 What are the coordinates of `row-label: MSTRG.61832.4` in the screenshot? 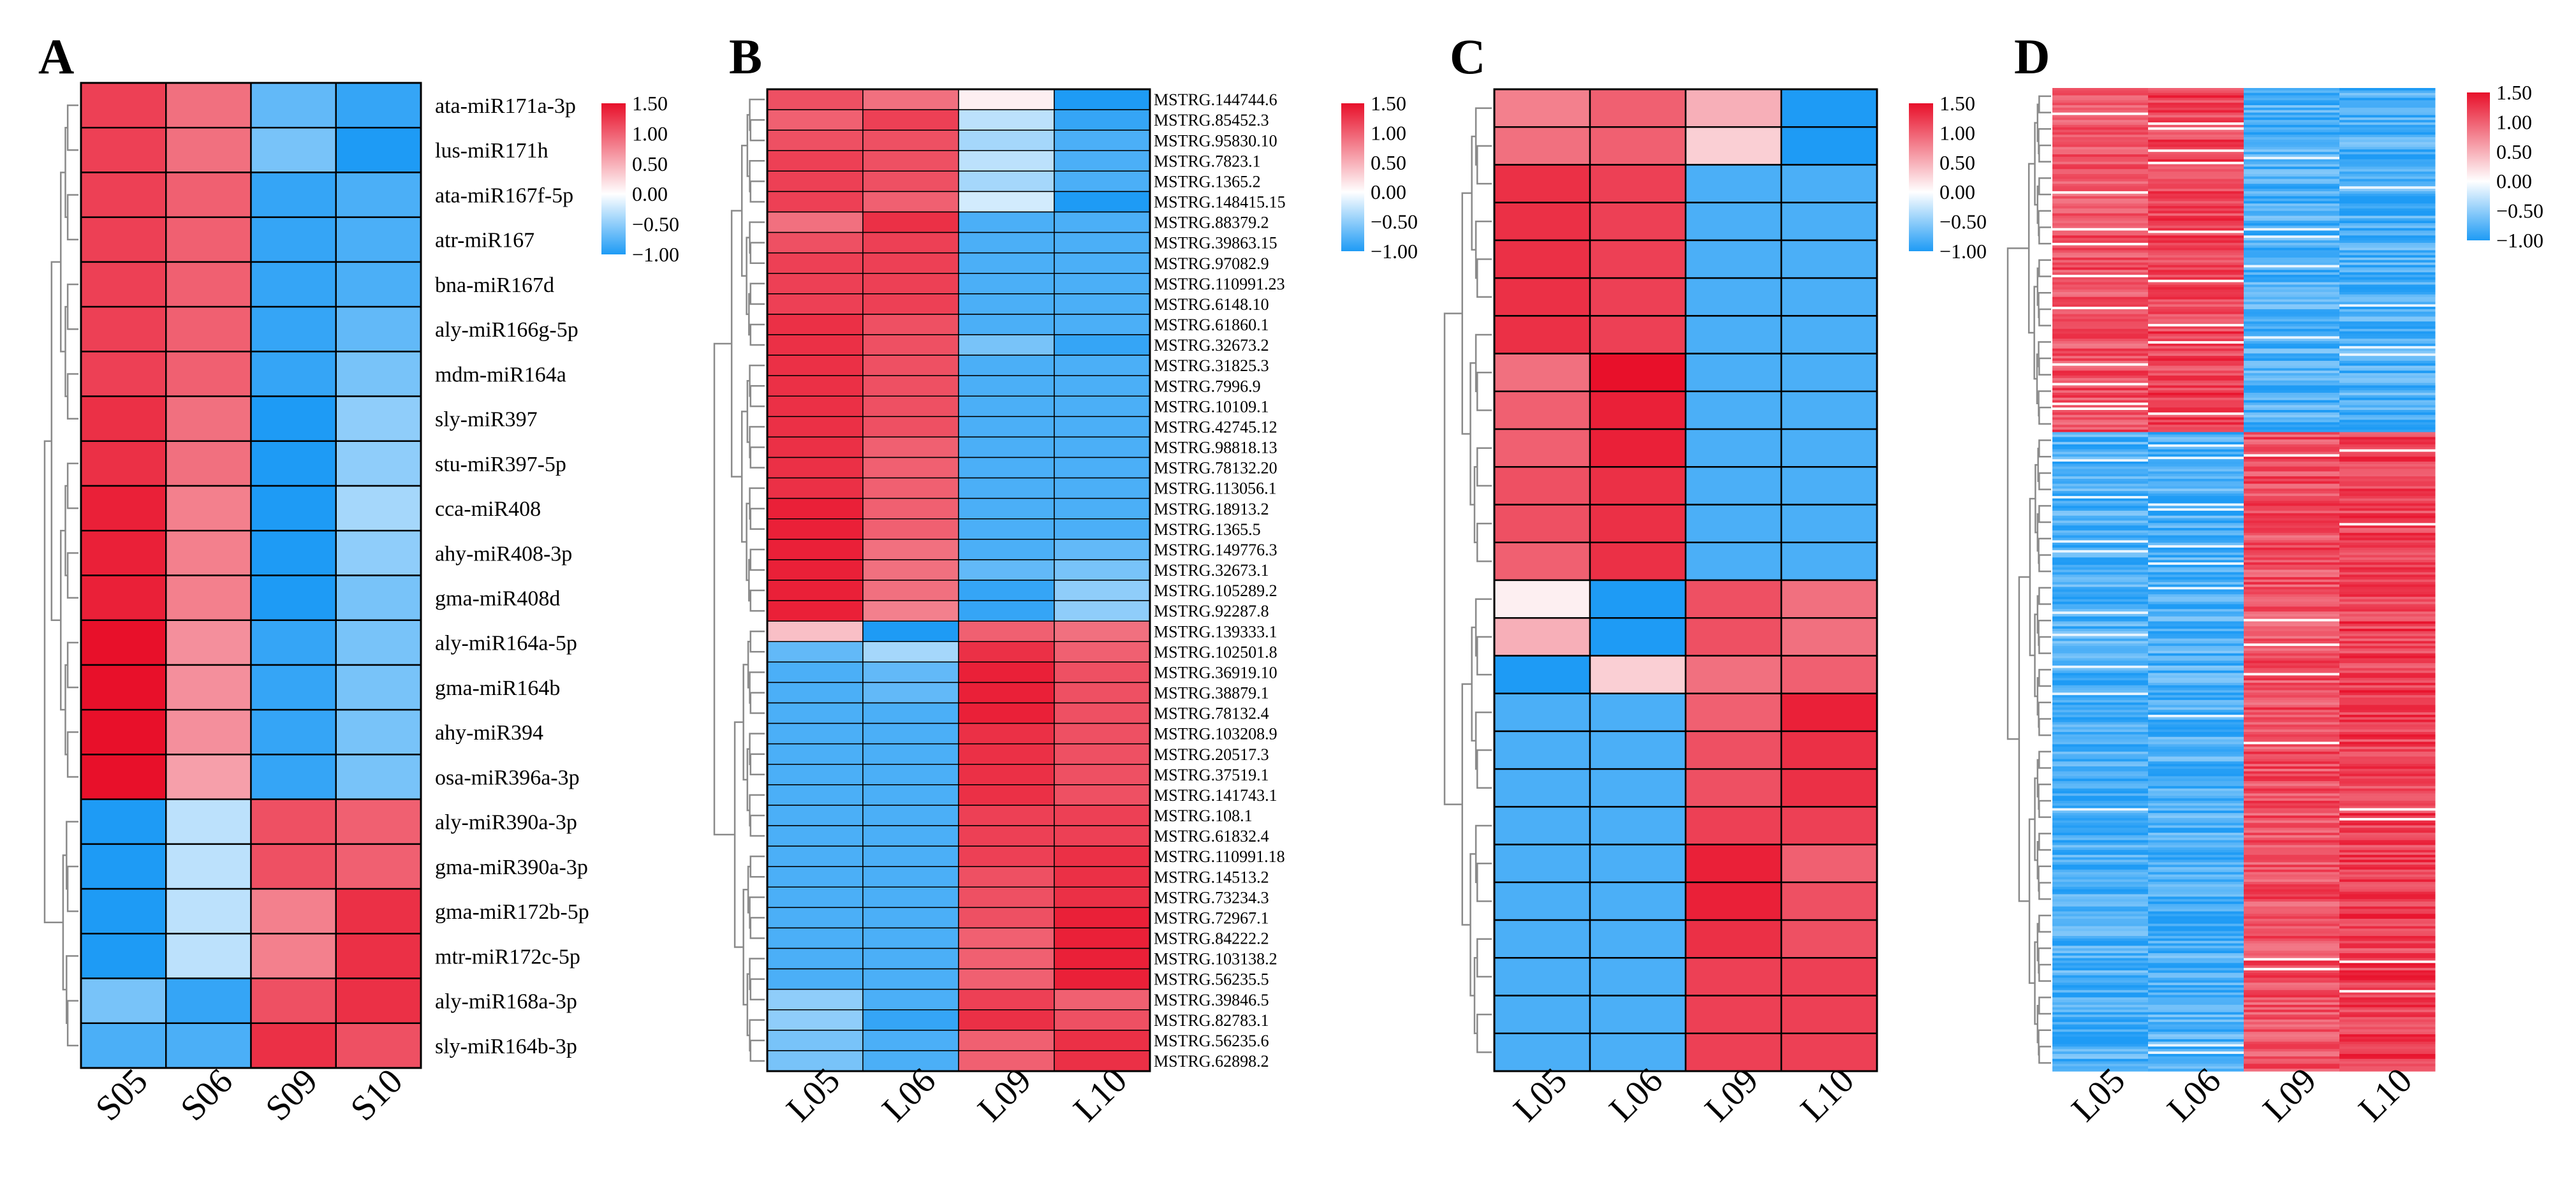 It's located at (1211, 836).